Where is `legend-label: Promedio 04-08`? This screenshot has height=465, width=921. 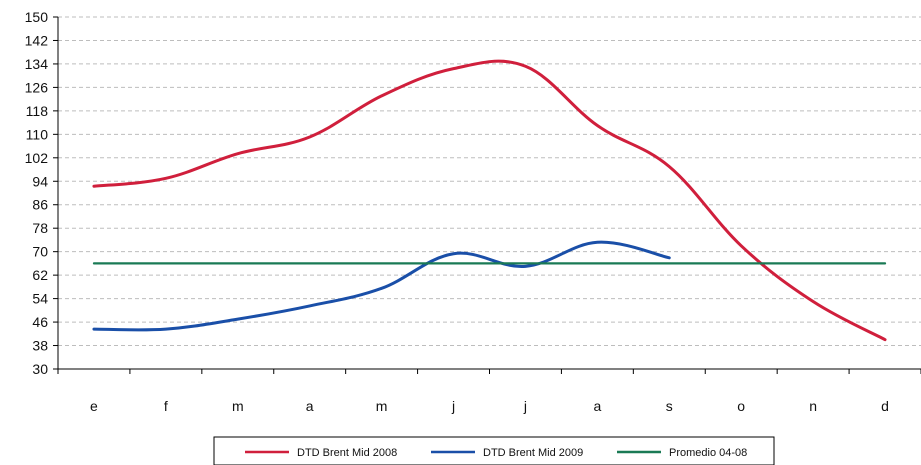
legend-label: Promedio 04-08 is located at coordinates (708, 453).